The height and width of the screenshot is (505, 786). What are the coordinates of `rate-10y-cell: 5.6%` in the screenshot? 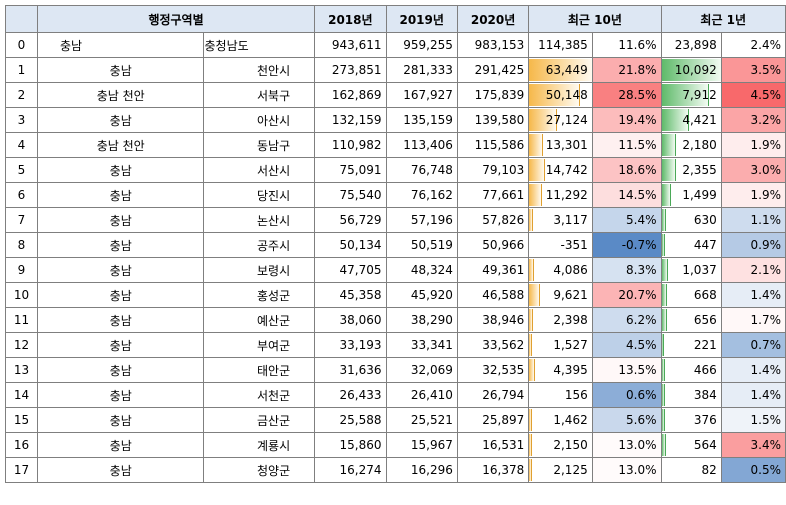 It's located at (626, 420).